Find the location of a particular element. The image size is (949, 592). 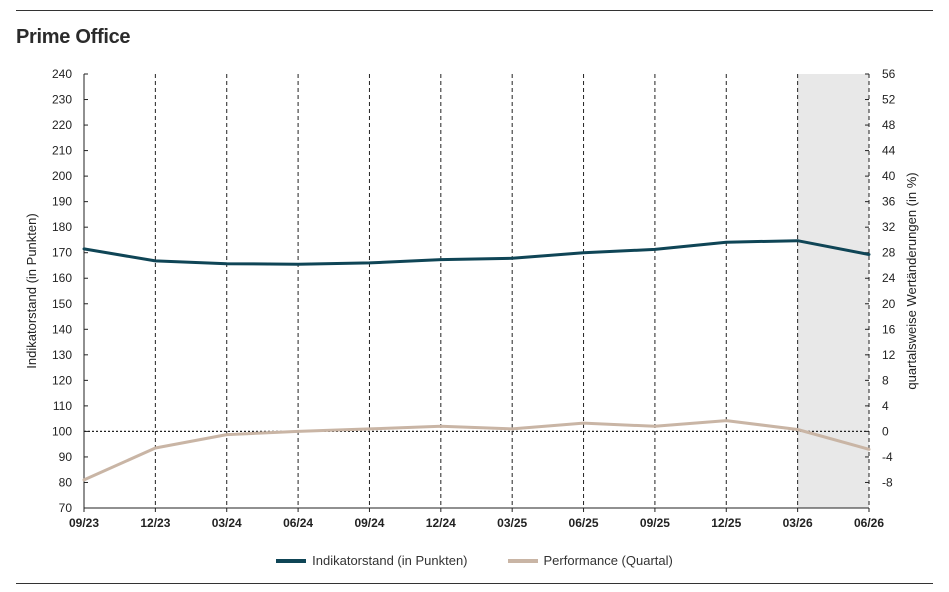

left-tick-label-110: 110 is located at coordinates (62, 406).